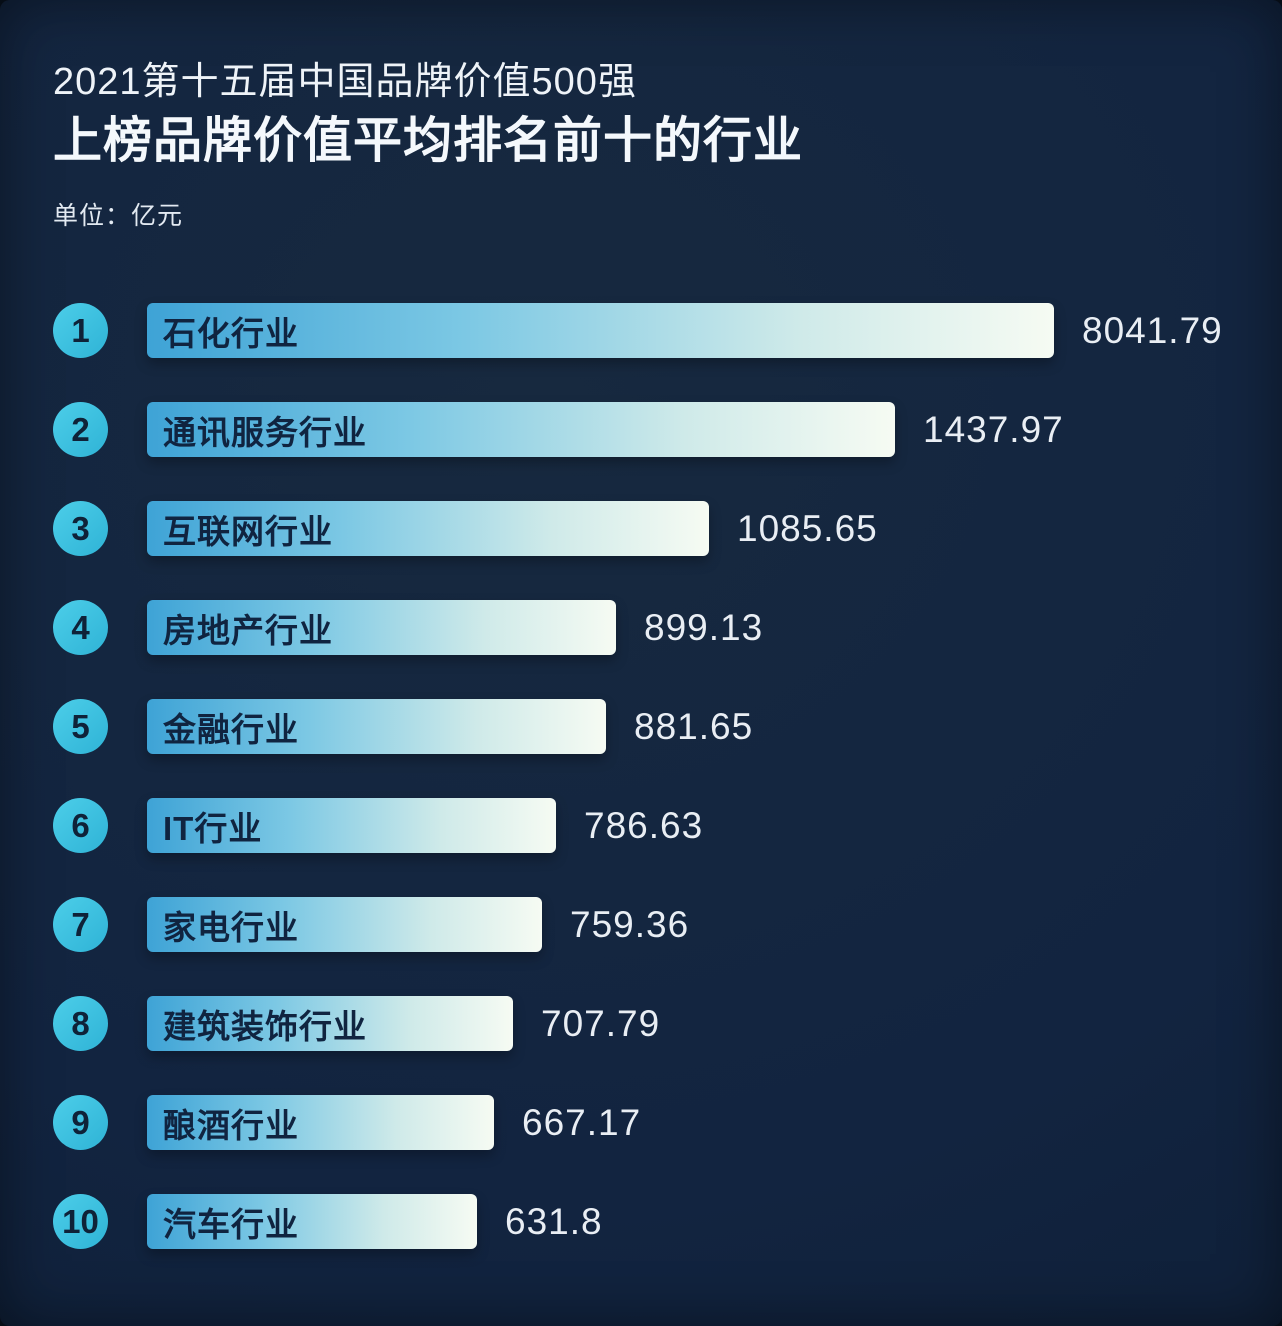 Image resolution: width=1282 pixels, height=1326 pixels. I want to click on industry-bar: 互联网行业, so click(428, 528).